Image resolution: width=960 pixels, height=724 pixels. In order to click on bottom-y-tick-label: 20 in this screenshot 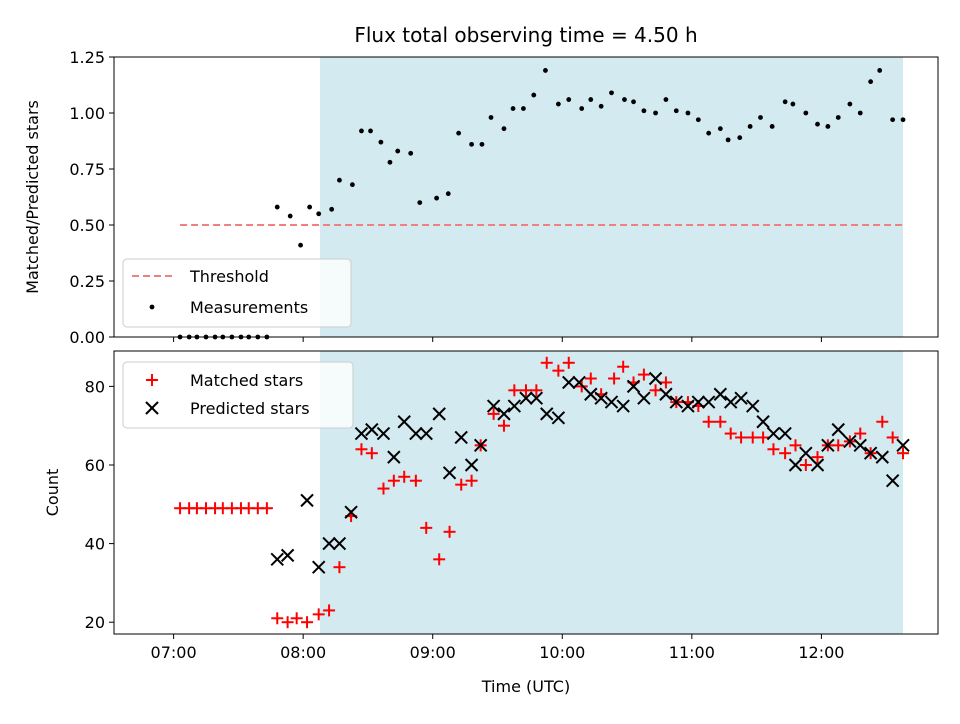, I will do `click(95, 622)`.